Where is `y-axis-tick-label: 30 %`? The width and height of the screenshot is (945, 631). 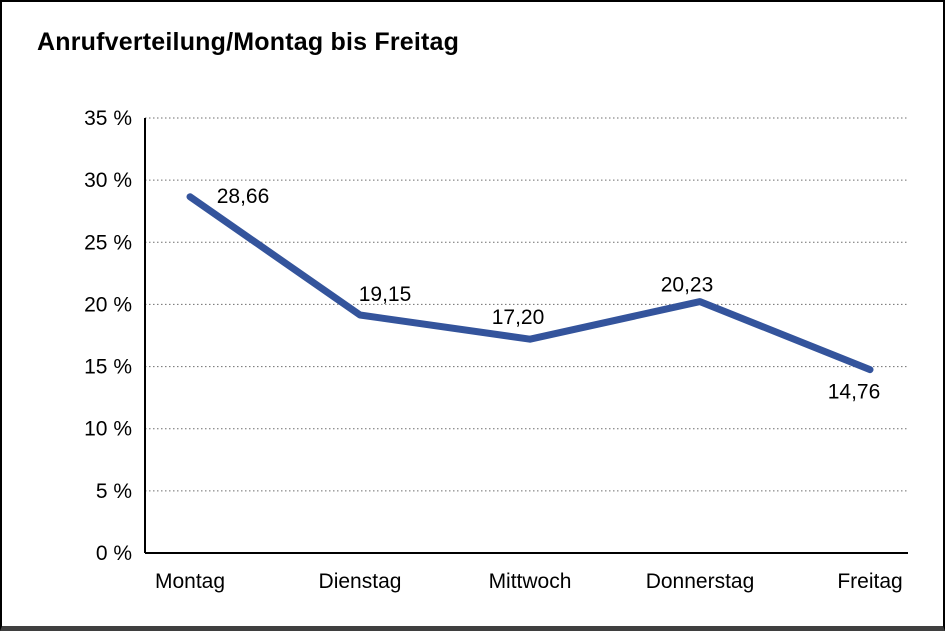
y-axis-tick-label: 30 % is located at coordinates (108, 180).